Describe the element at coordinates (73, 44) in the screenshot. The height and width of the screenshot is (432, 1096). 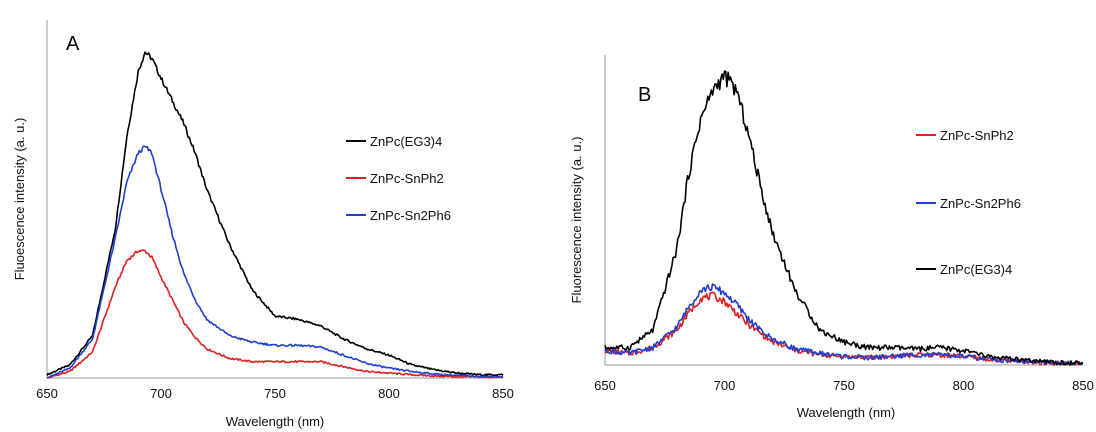
I see `panel-a-label: A` at that location.